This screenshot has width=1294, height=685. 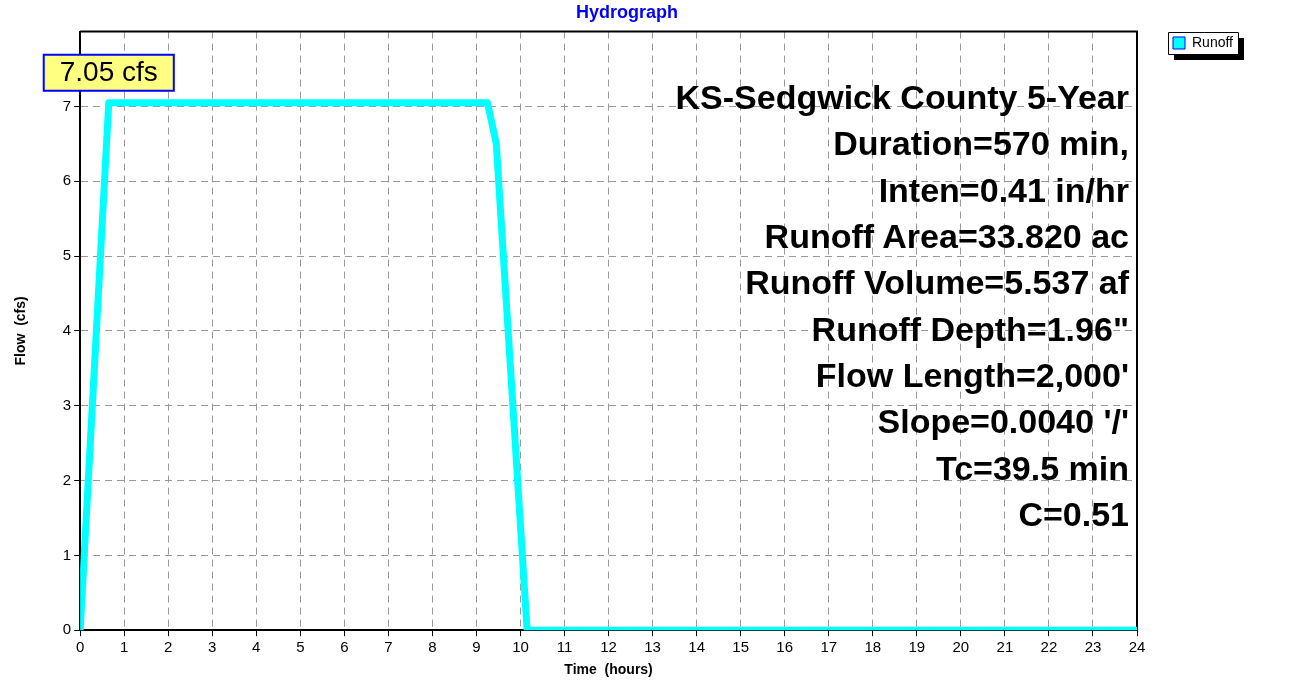 I want to click on x-tick-label: 15, so click(x=741, y=647).